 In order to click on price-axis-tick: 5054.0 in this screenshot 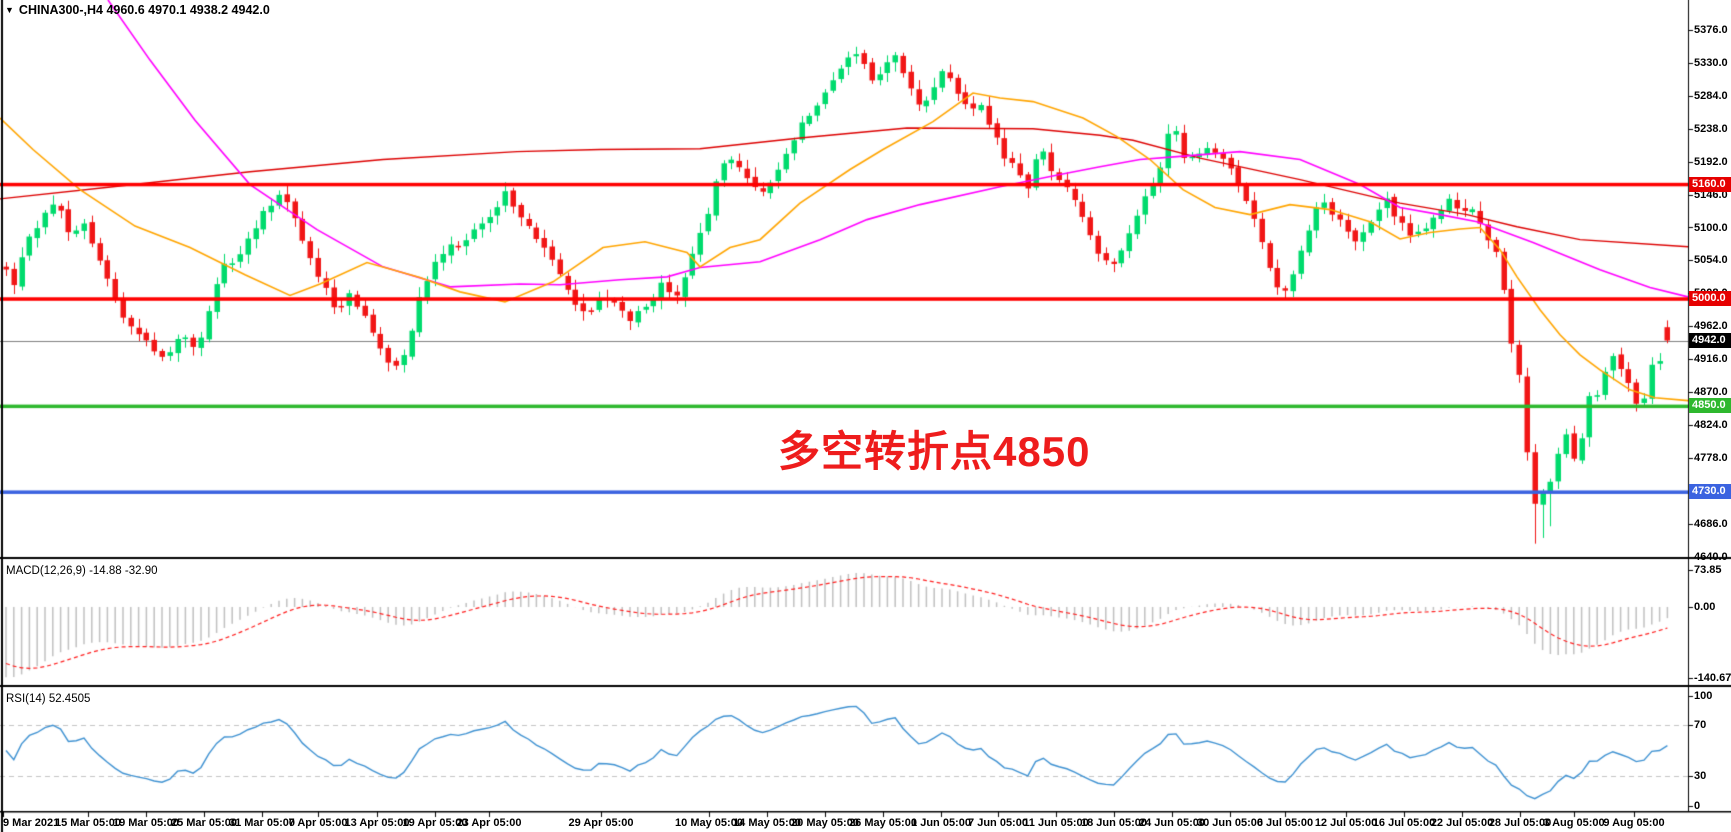, I will do `click(1711, 260)`.